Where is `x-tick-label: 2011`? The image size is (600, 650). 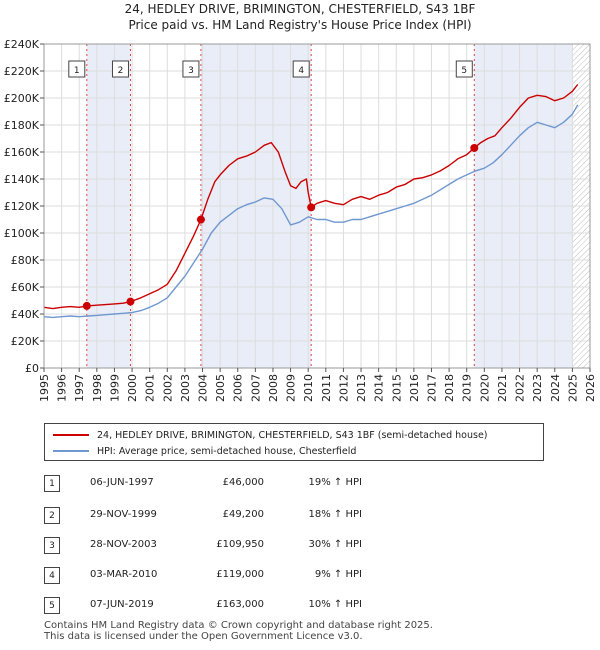 x-tick-label: 2011 is located at coordinates (326, 388).